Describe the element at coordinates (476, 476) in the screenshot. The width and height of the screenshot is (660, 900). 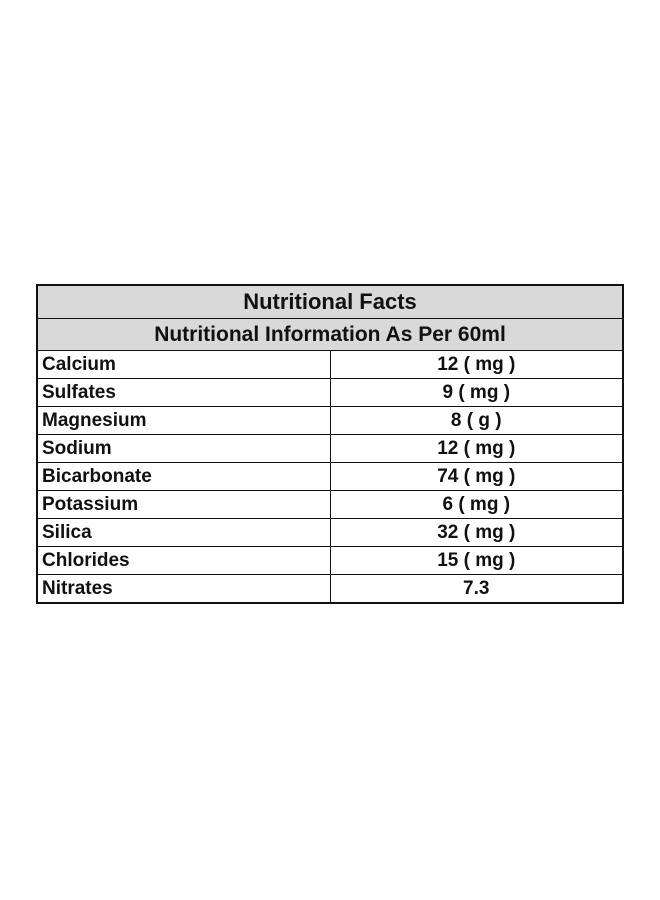
I see `nutrient-value: 74 ( mg )` at that location.